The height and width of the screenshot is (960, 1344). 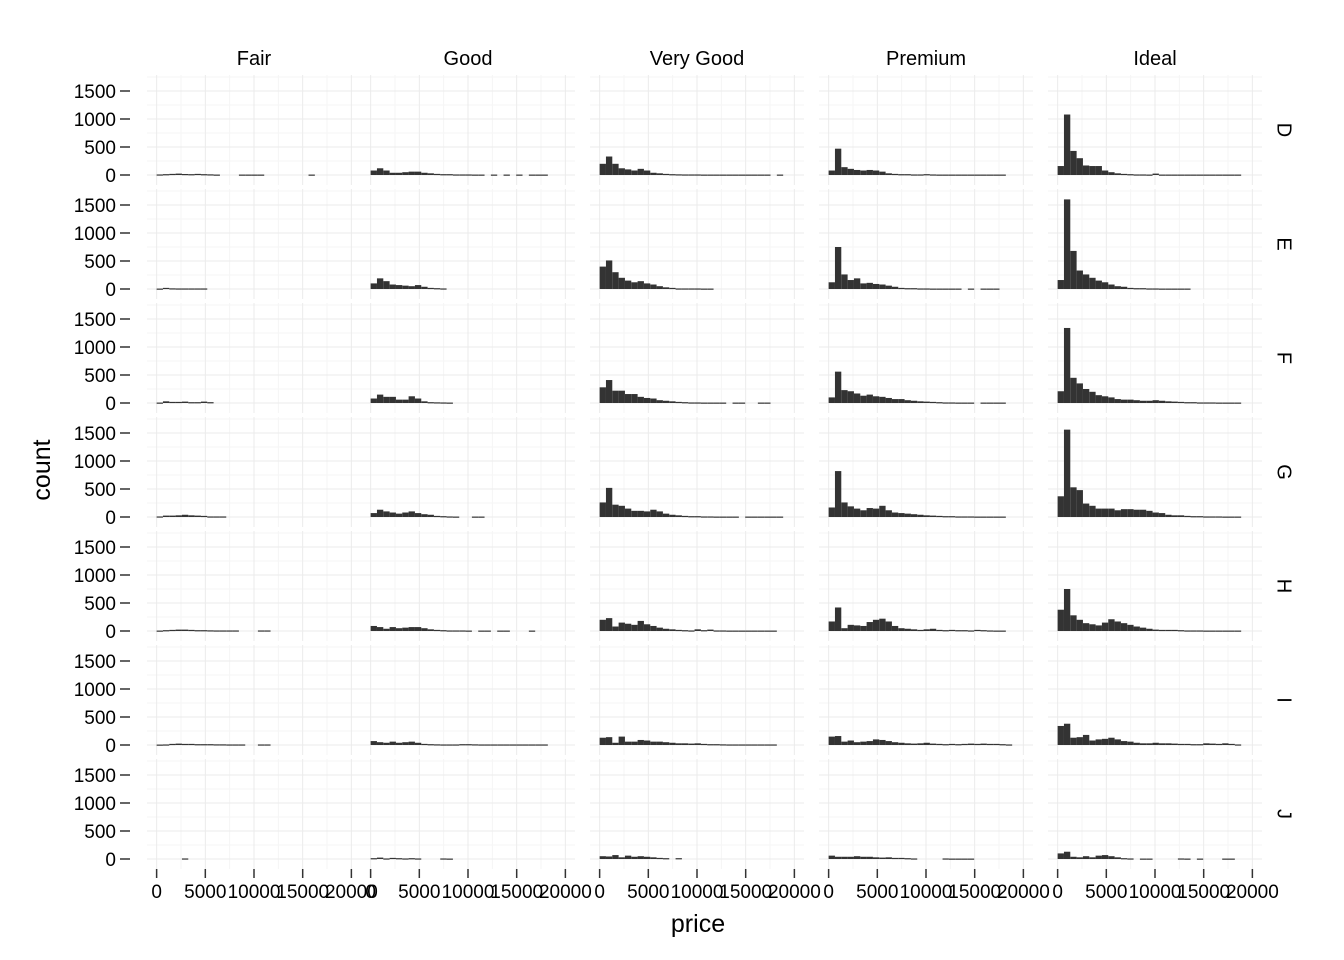 I want to click on panel-h-fair, so click(x=254, y=586).